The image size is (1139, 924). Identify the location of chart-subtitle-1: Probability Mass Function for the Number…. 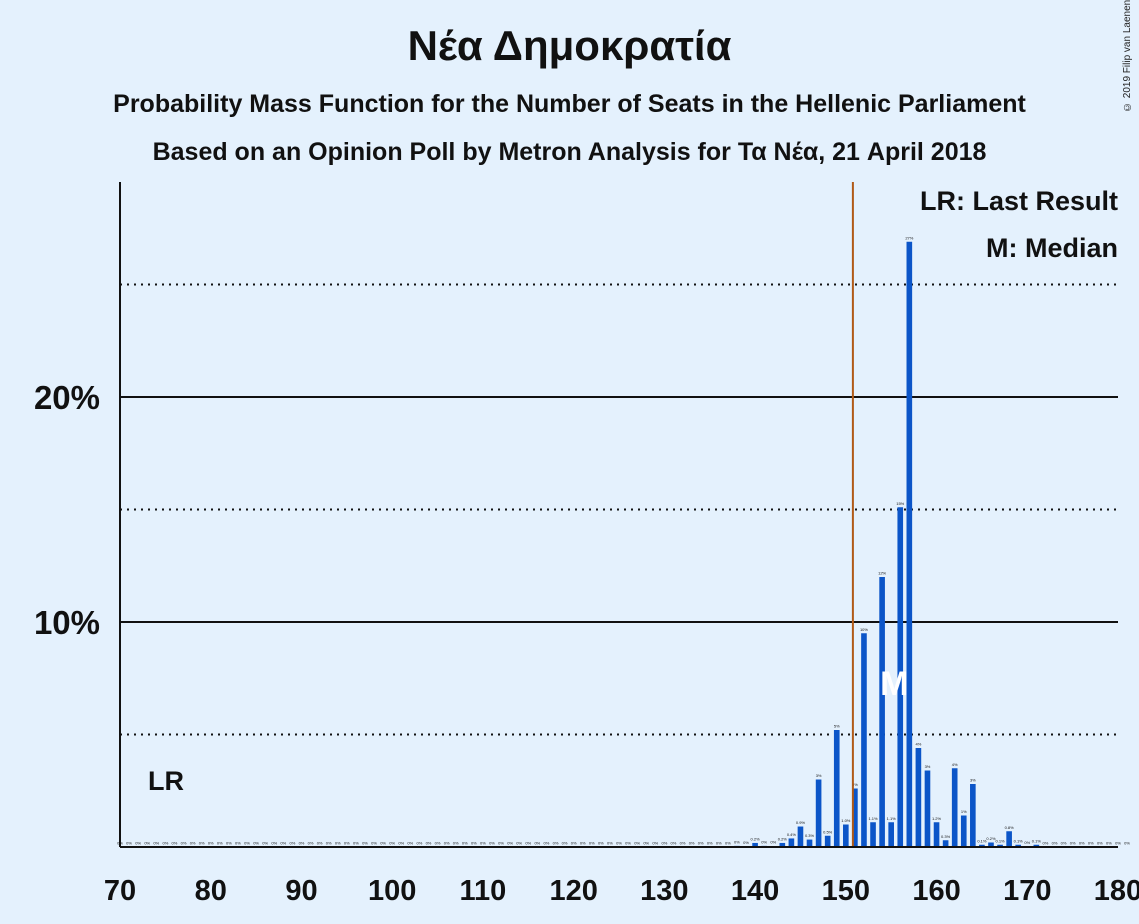
(569, 104).